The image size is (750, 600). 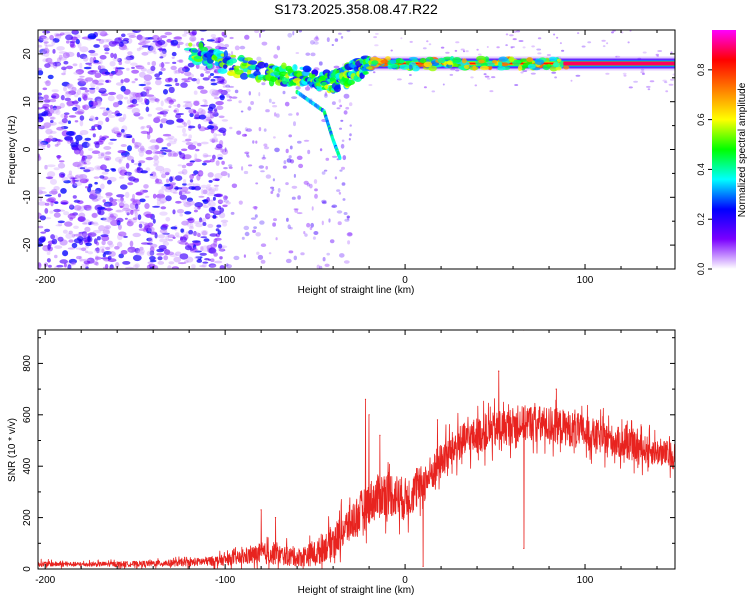 What do you see at coordinates (522, 63) in the screenshot?
I see `narrowband-tone-band` at bounding box center [522, 63].